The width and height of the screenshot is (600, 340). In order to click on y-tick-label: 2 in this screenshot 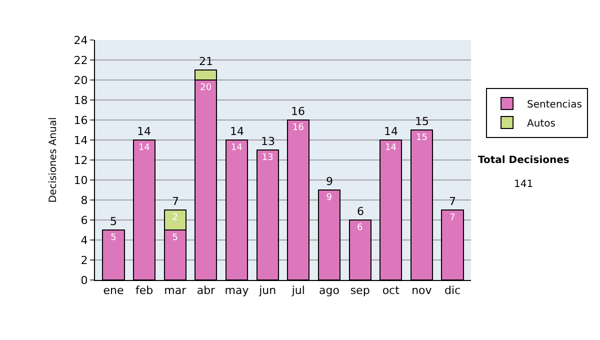, I will do `click(84, 260)`.